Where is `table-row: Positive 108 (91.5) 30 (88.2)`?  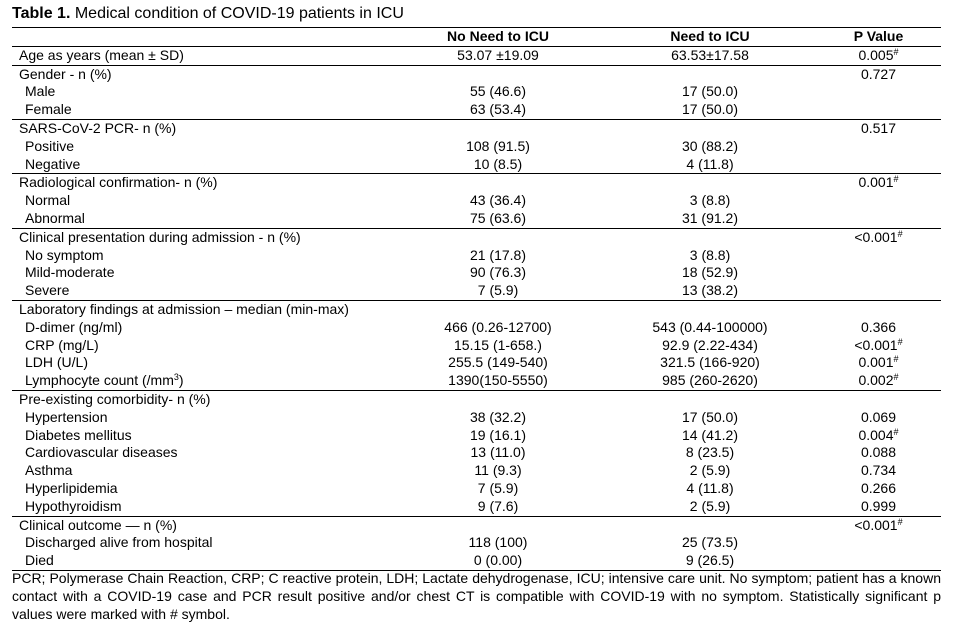
table-row: Positive 108 (91.5) 30 (88.2) is located at coordinates (476, 147).